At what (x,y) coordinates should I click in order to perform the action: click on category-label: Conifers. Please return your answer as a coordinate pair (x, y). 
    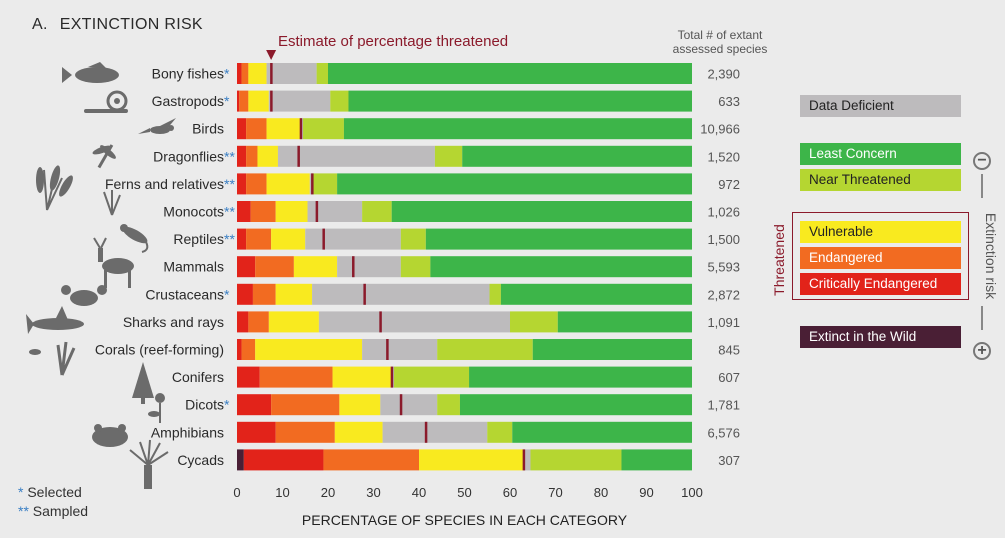
    Looking at the image, I should click on (198, 377).